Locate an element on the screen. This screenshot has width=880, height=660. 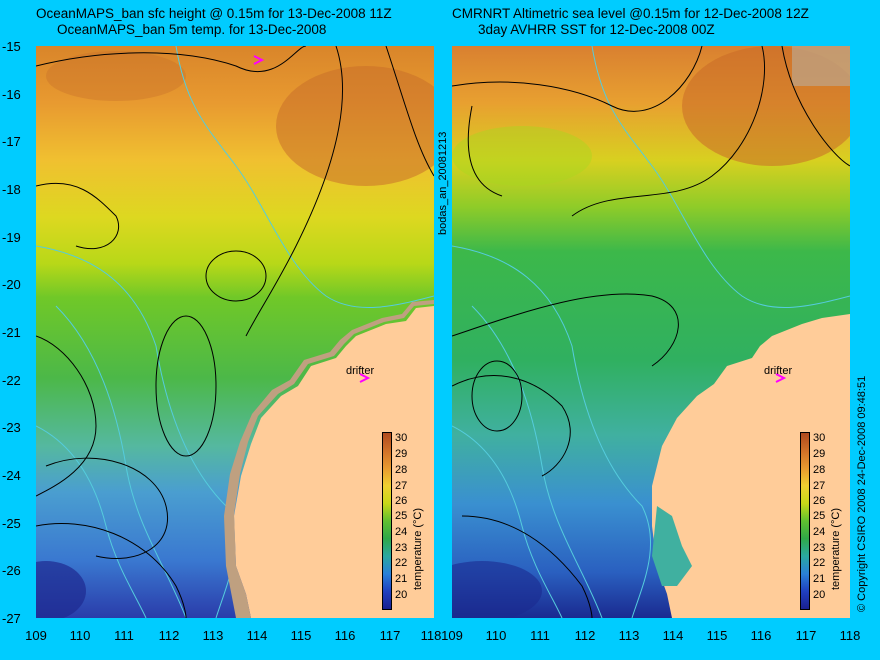
y-tick-label: -16 is located at coordinates (11, 94).